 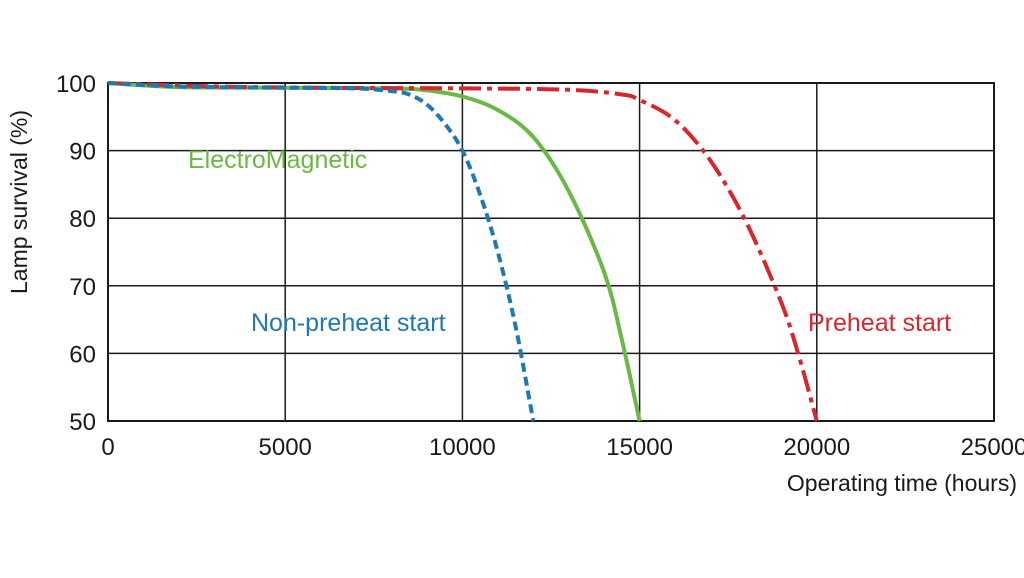 I want to click on y-tick-label: 50, so click(x=82, y=422).